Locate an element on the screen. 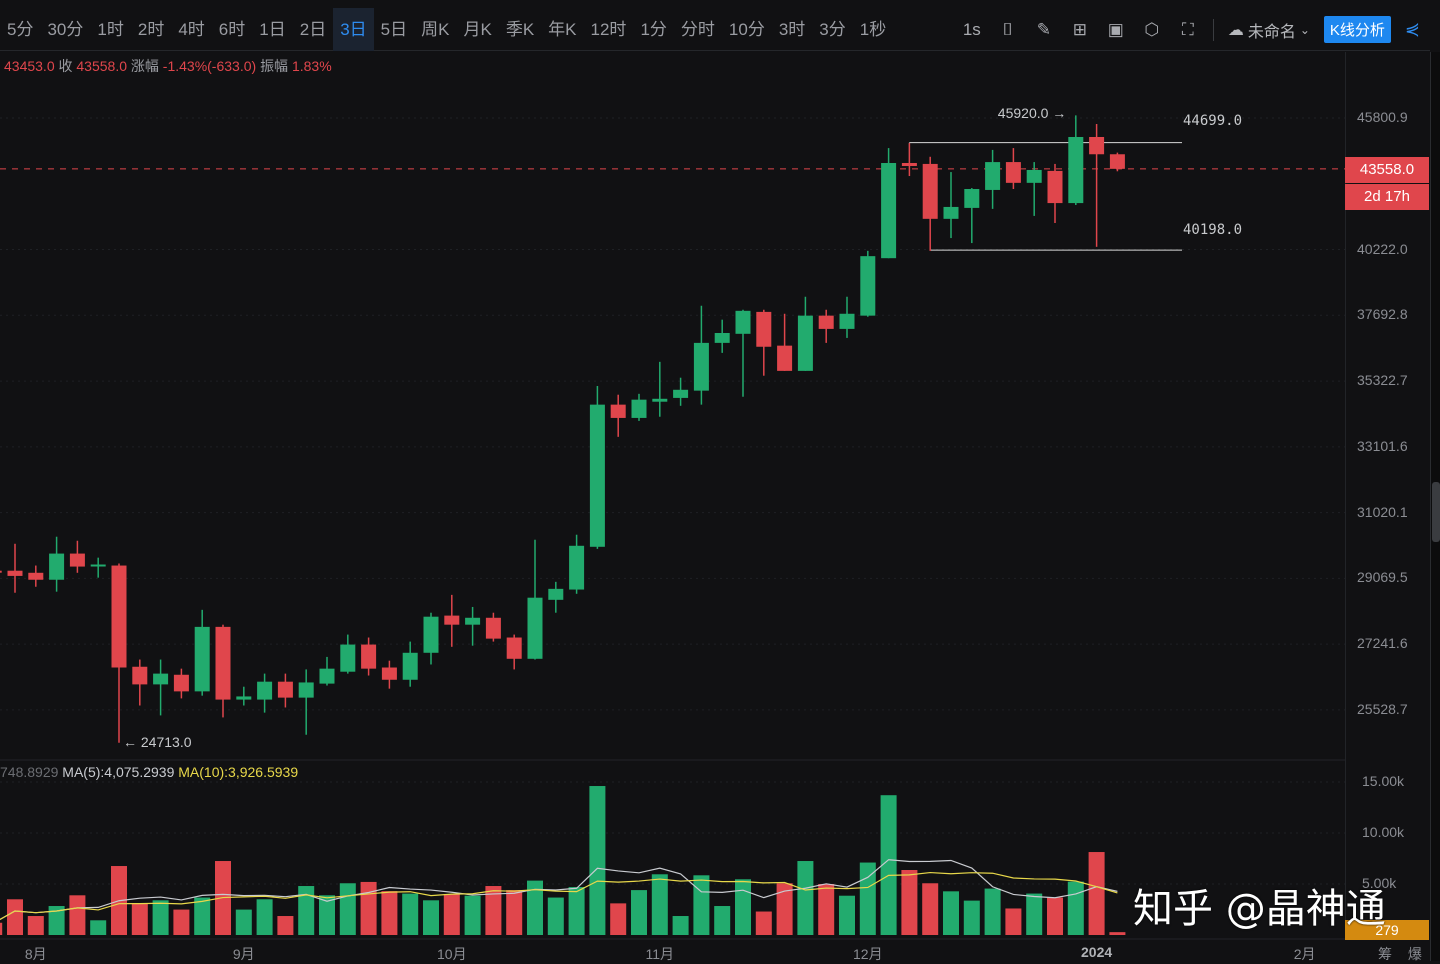 The width and height of the screenshot is (1440, 964). close-value: 43558.0 is located at coordinates (101, 66).